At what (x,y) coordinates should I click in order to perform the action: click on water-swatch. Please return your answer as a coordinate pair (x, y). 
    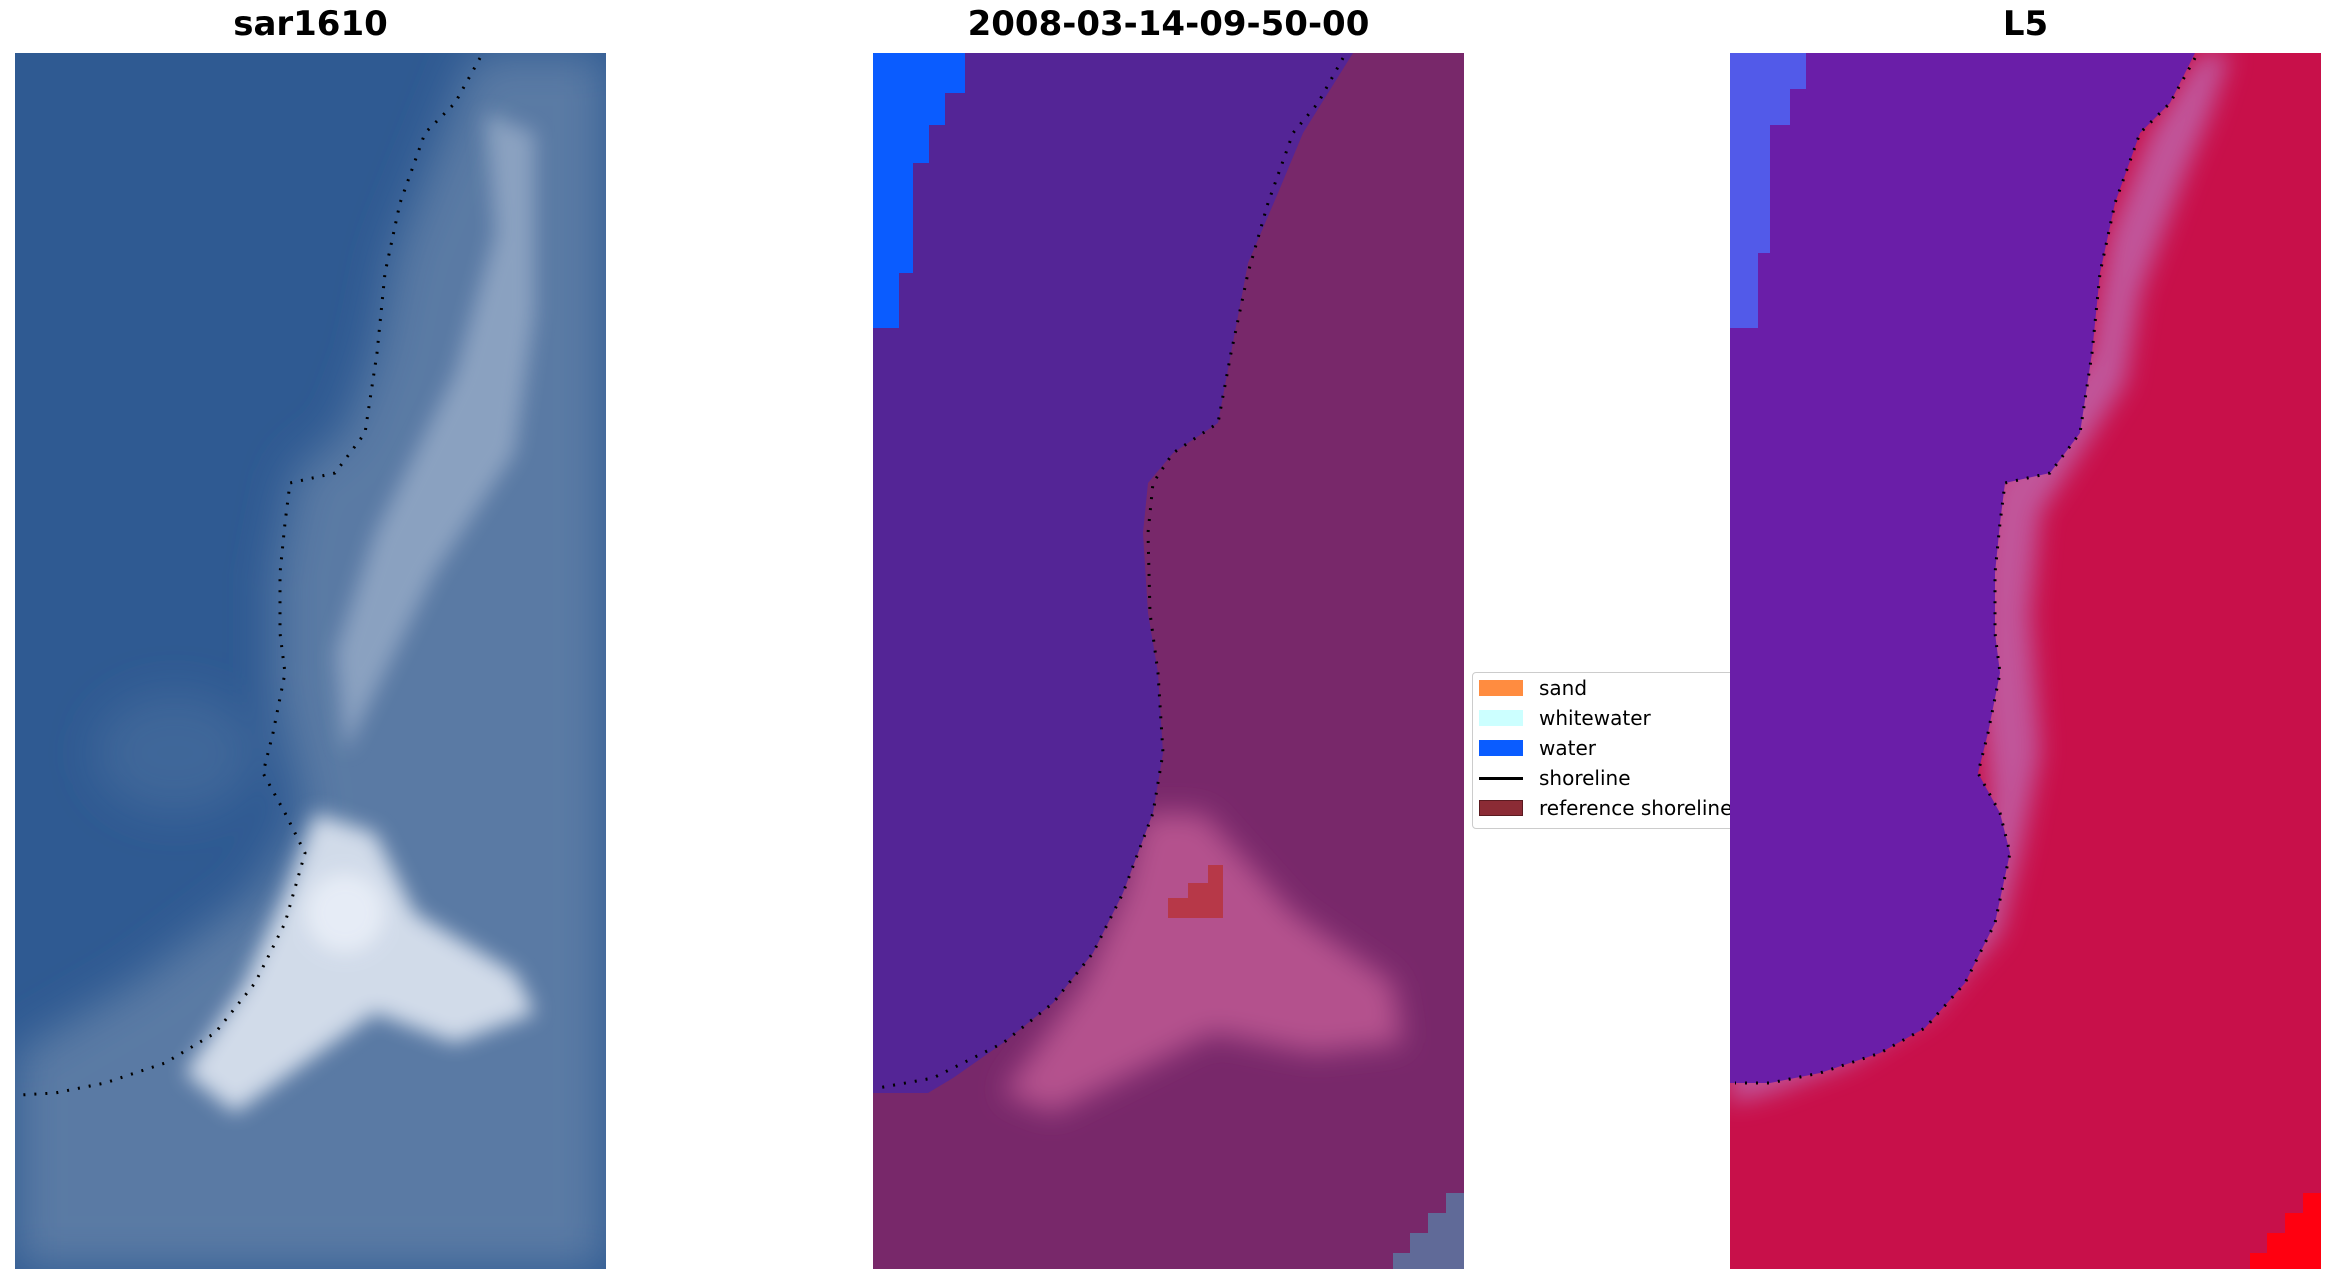
    Looking at the image, I should click on (1501, 748).